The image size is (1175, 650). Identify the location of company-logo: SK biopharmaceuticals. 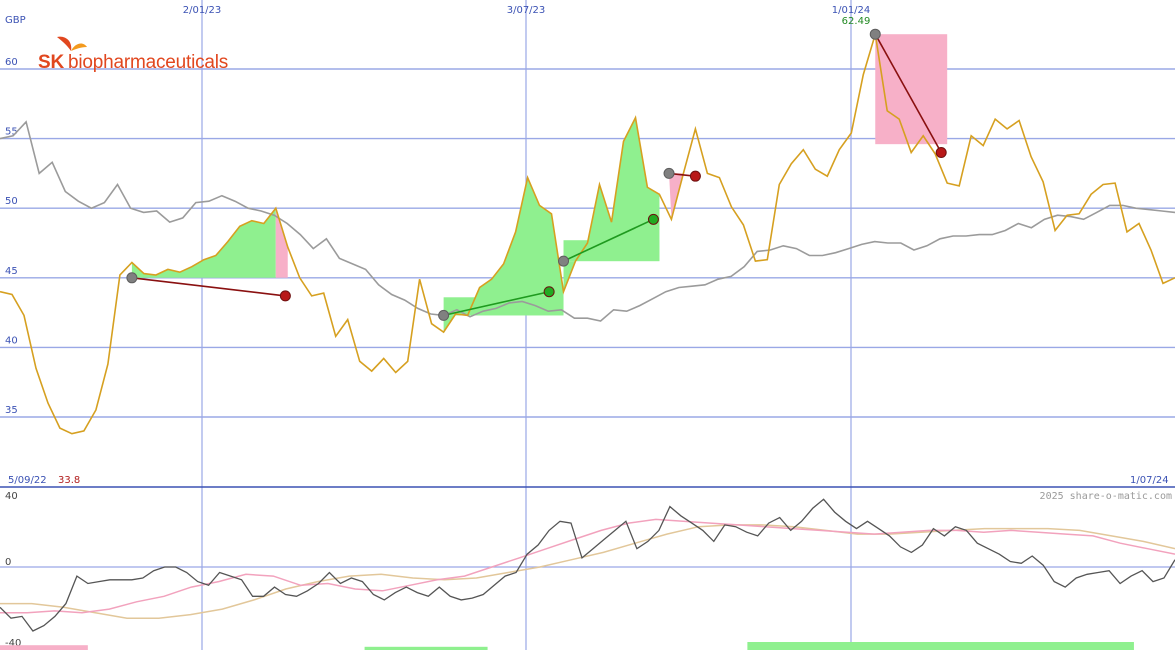
(133, 63).